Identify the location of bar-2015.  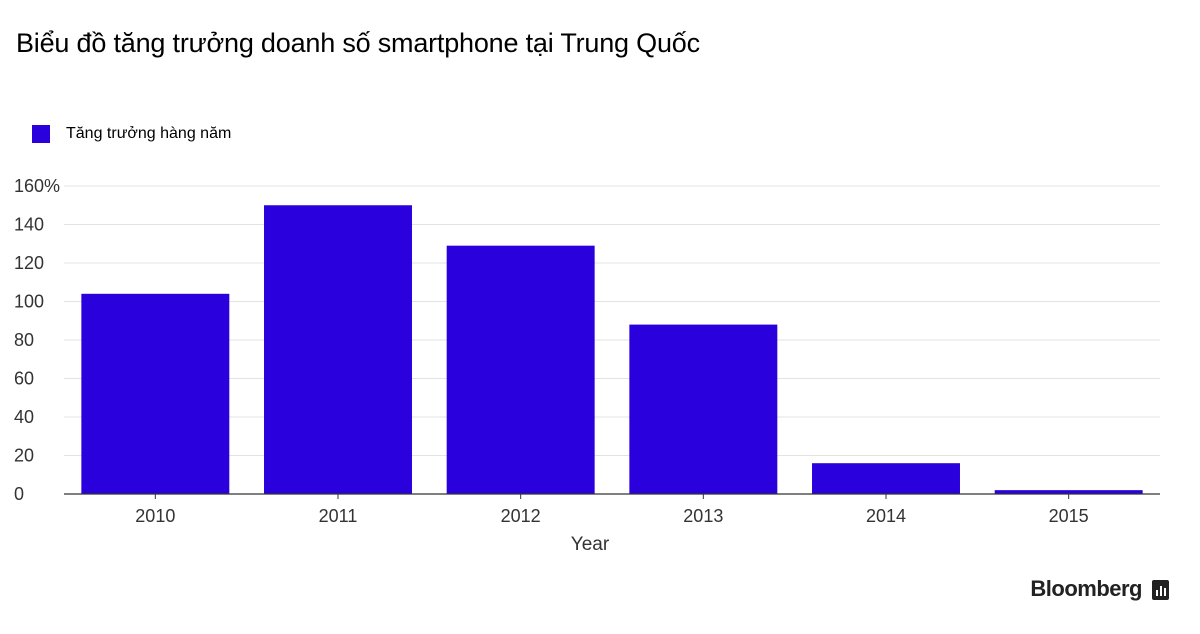
(1068, 492).